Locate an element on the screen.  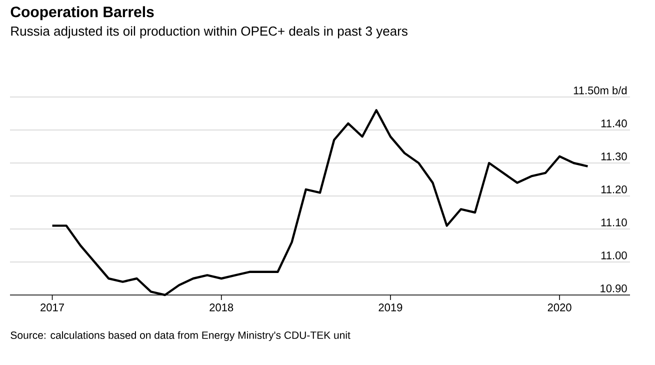
x-tick-label: 2020 is located at coordinates (560, 308).